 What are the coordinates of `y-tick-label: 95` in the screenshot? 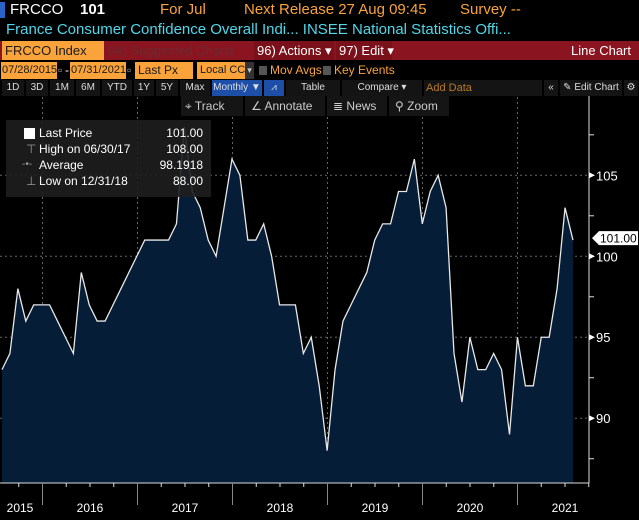 It's located at (603, 337).